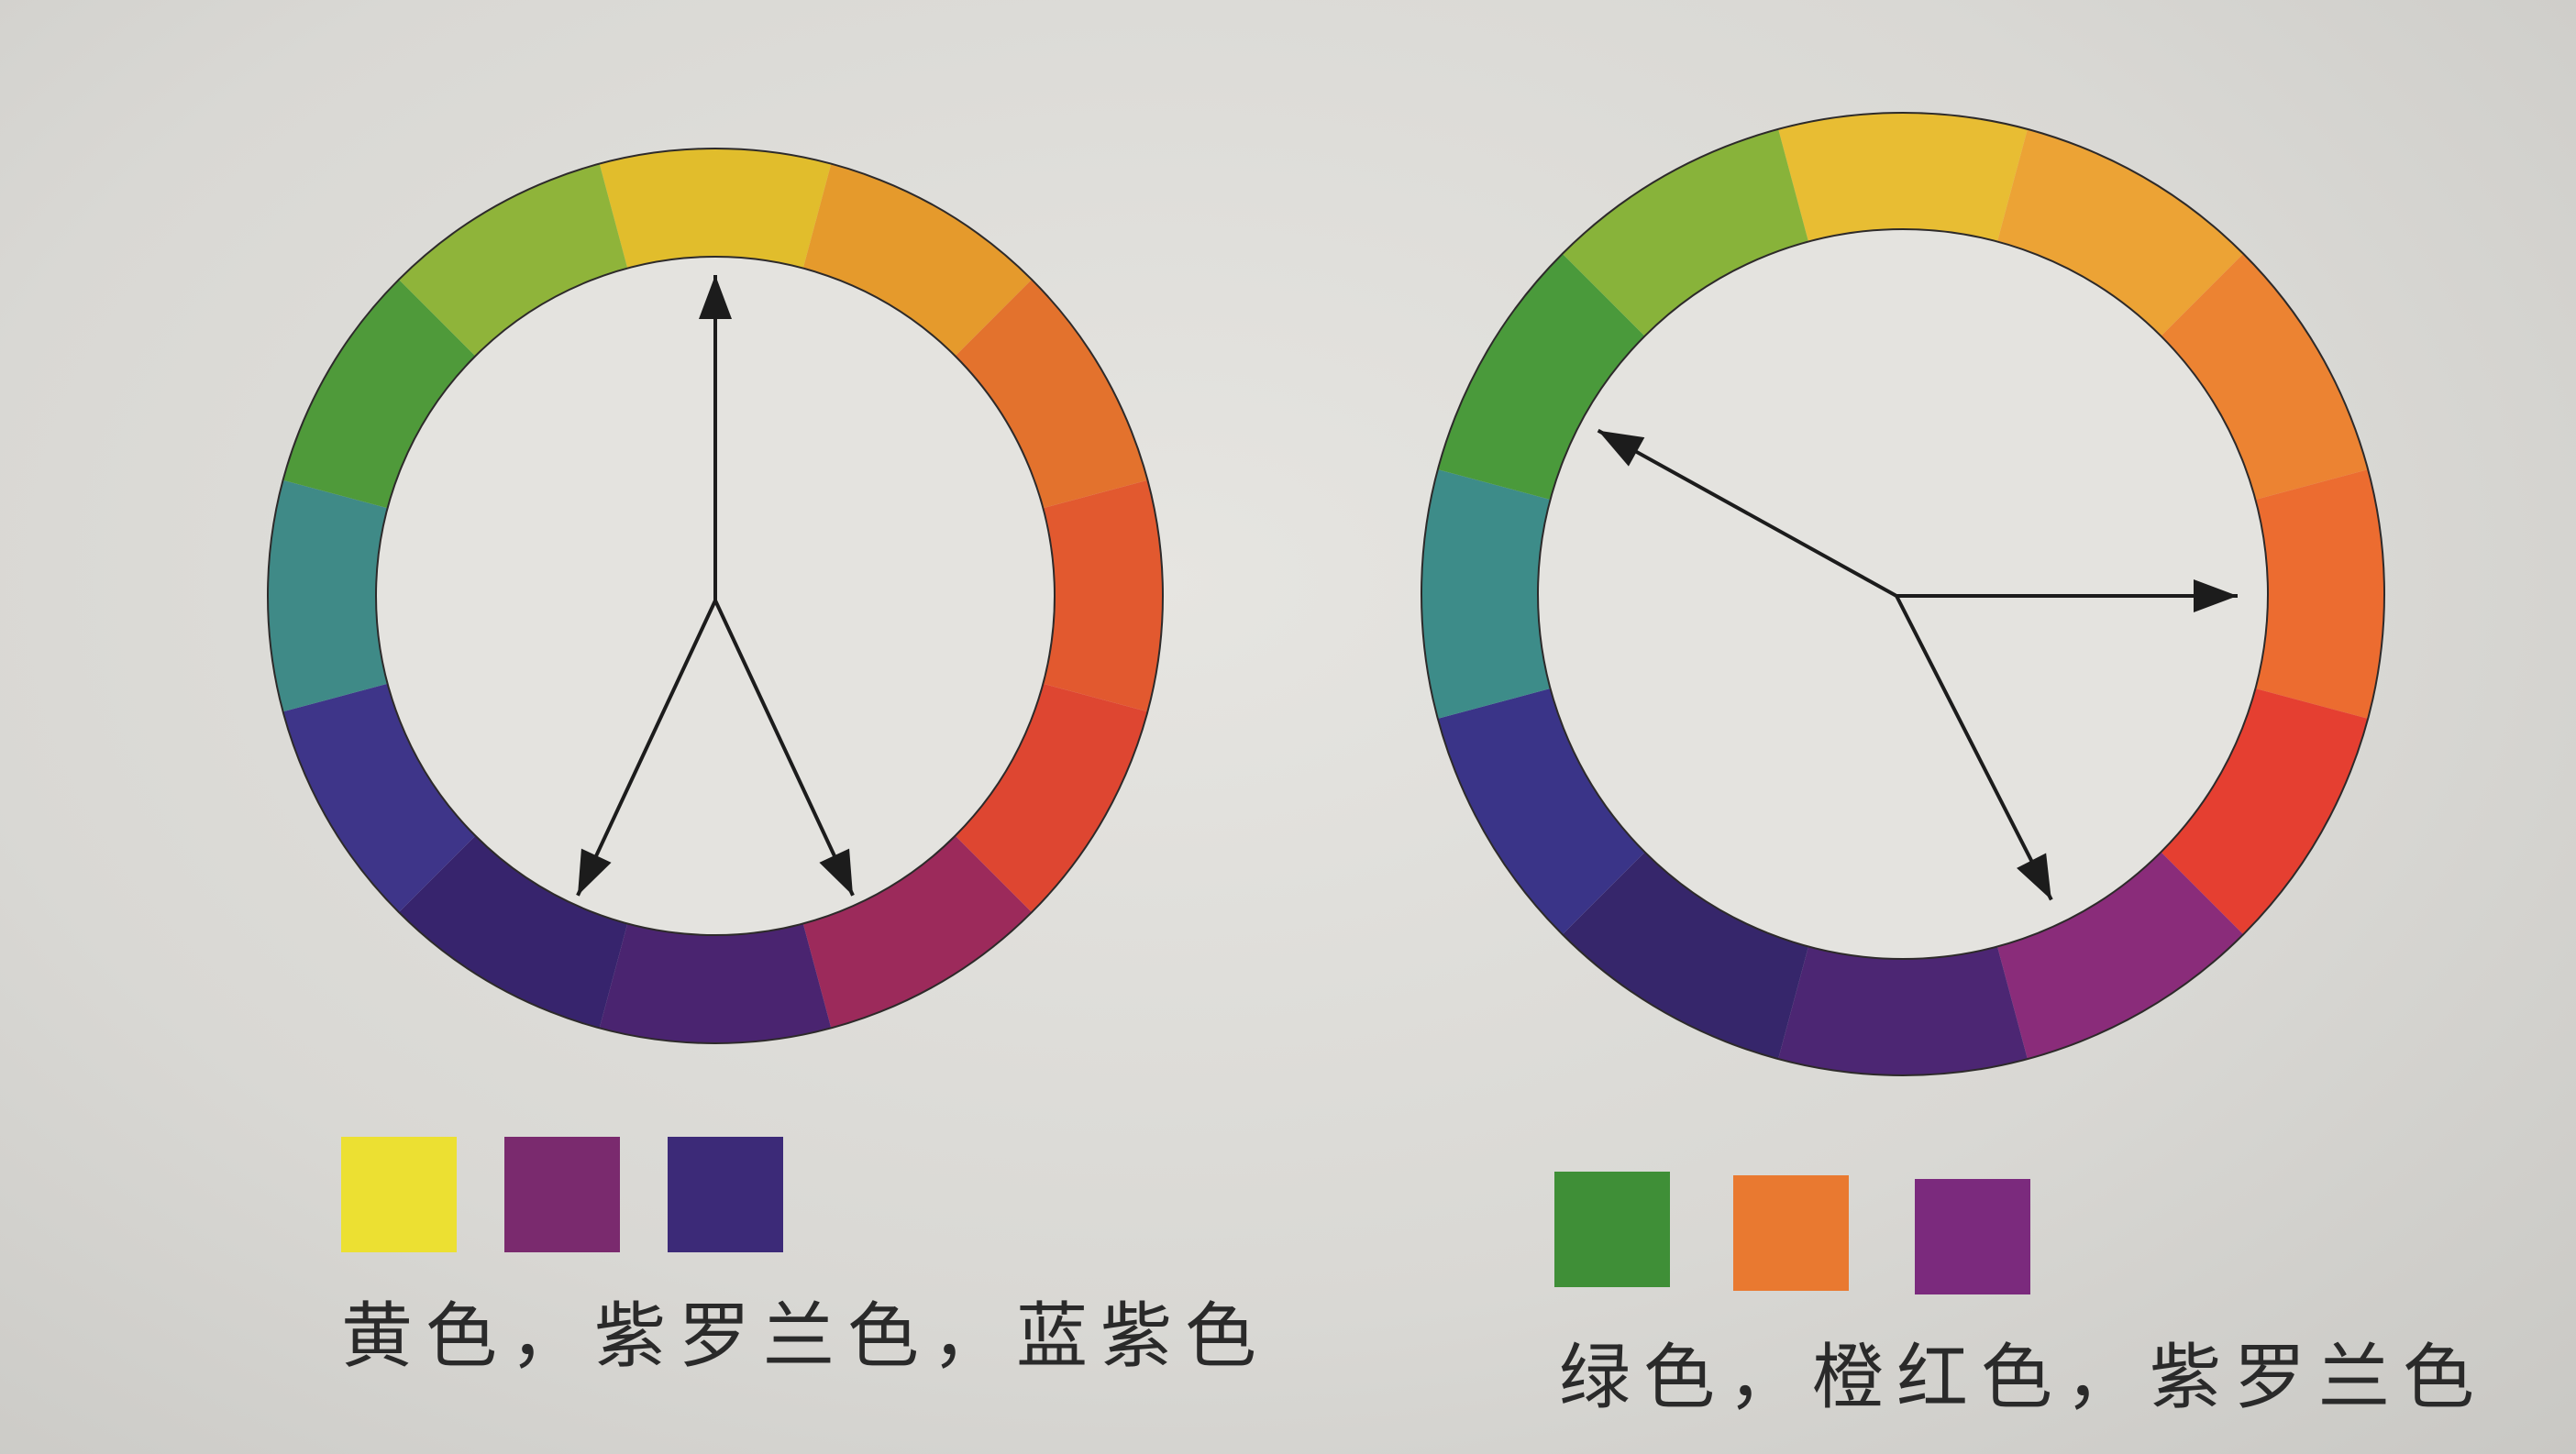  What do you see at coordinates (562, 1194) in the screenshot?
I see `left-swatch-violet` at bounding box center [562, 1194].